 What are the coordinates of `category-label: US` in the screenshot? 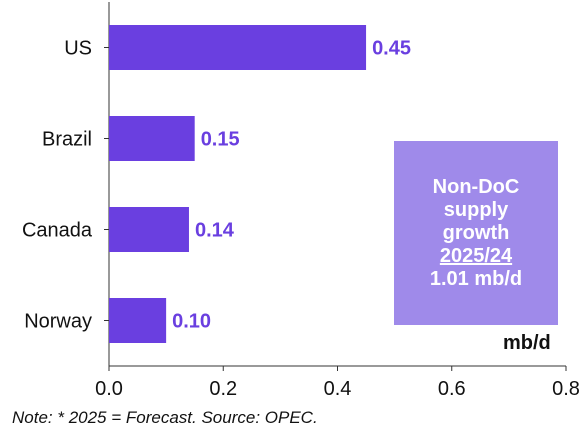 It's located at (78, 49).